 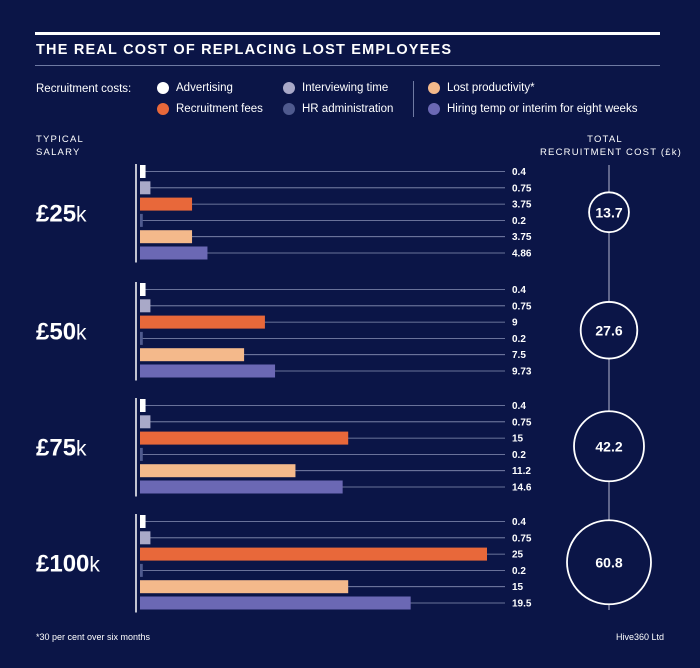 I want to click on footnote: *30 per cent over six months, so click(x=93, y=637).